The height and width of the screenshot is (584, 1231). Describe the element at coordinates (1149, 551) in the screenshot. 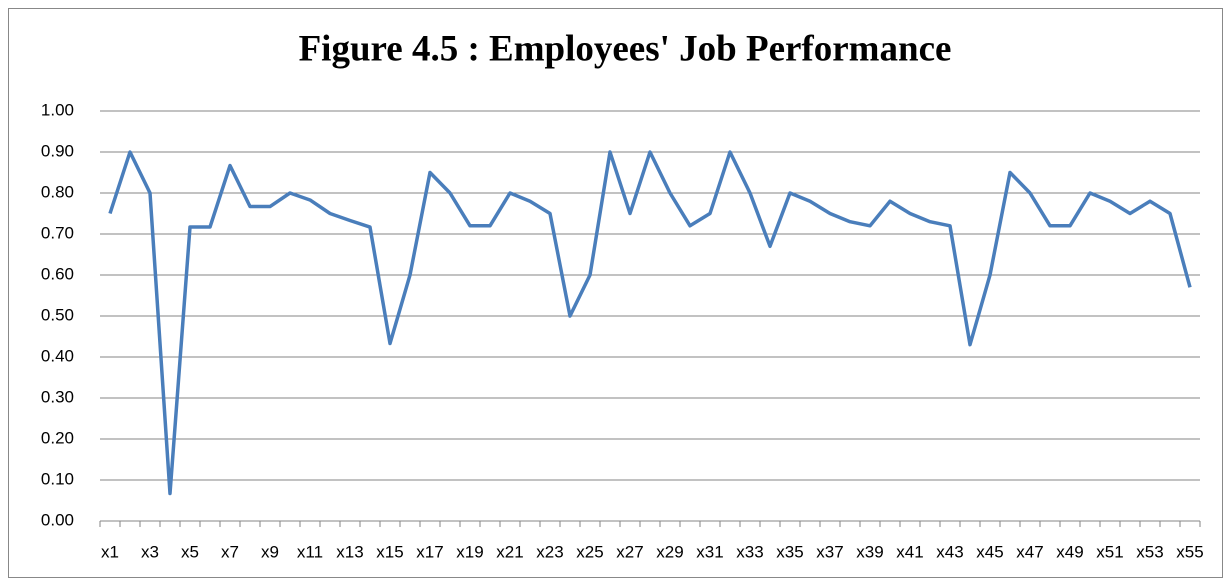

I see `x-tick-label: x53` at that location.